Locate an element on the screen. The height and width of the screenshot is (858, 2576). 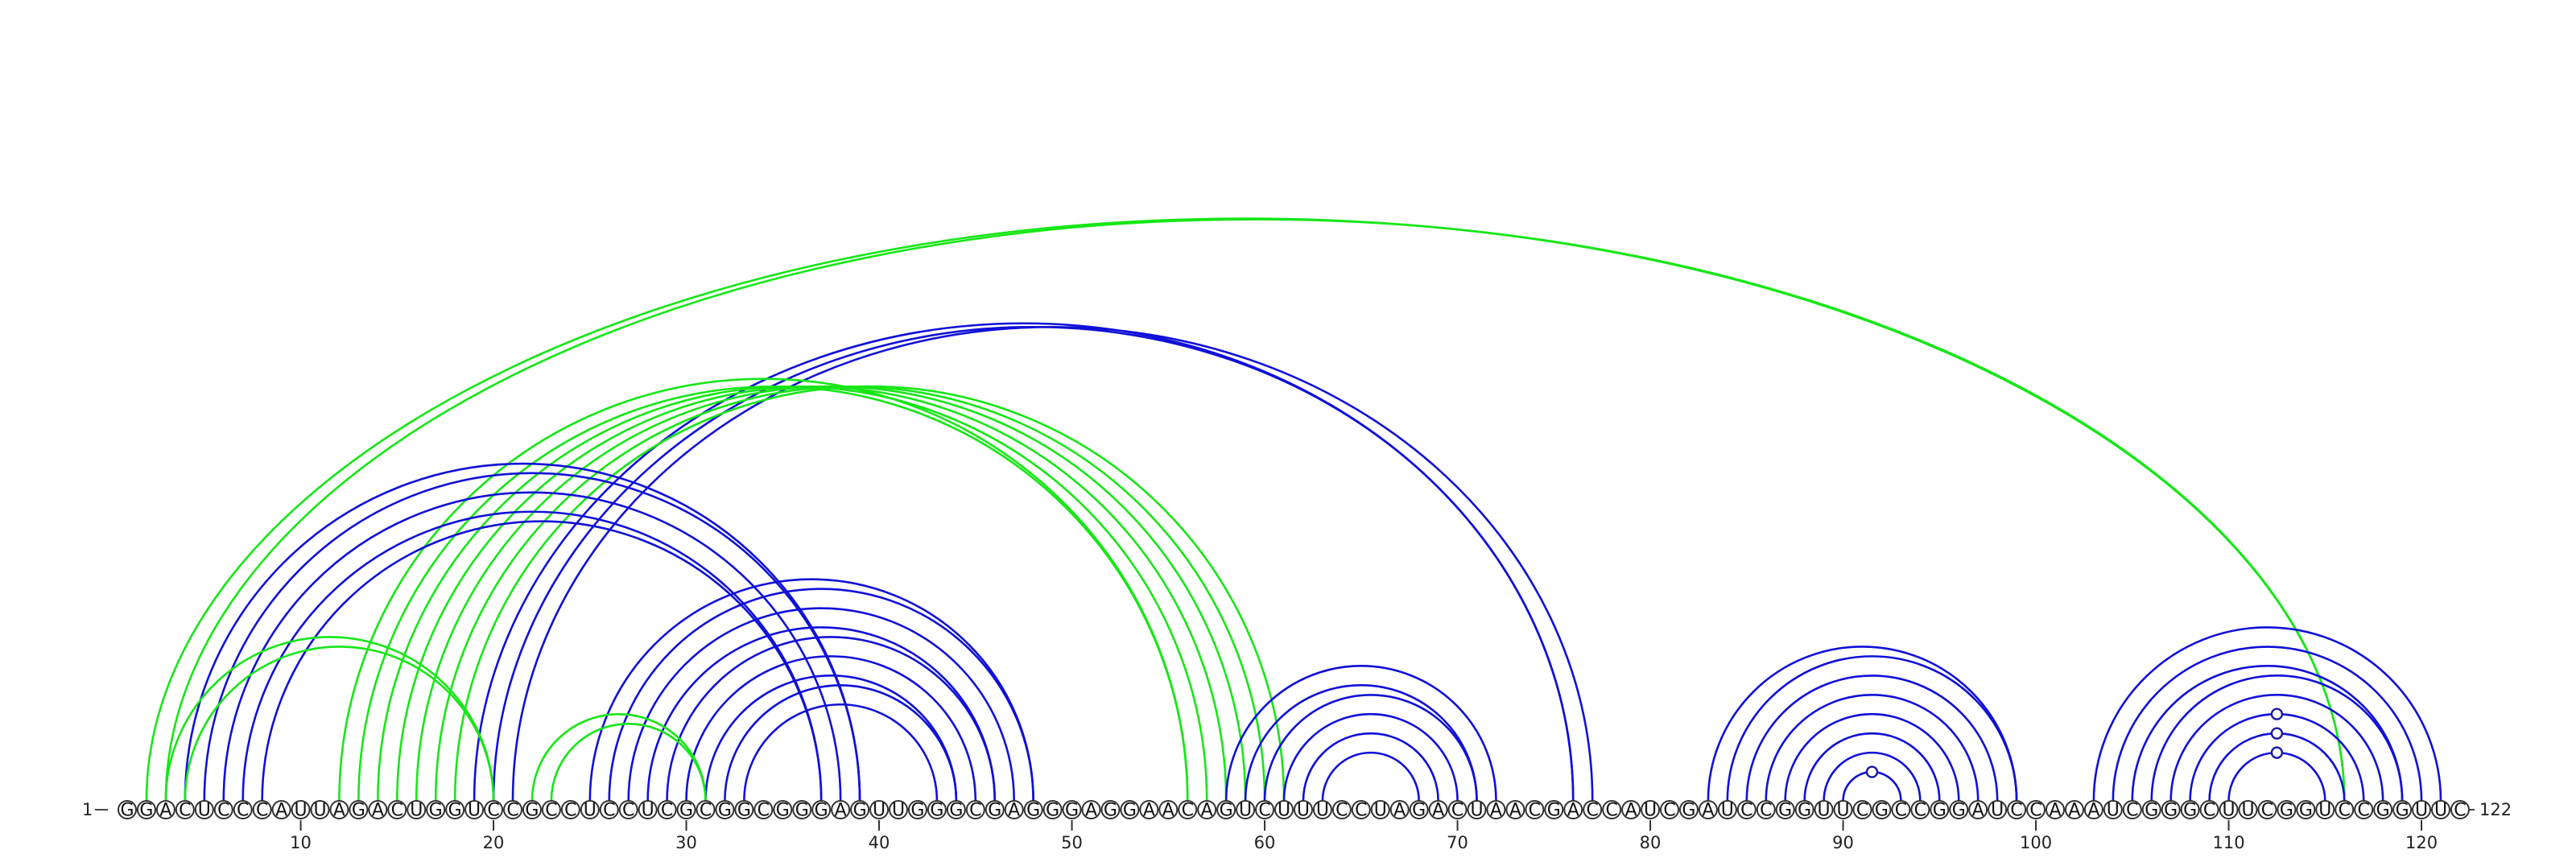
position-tick-label: 20 is located at coordinates (494, 842).